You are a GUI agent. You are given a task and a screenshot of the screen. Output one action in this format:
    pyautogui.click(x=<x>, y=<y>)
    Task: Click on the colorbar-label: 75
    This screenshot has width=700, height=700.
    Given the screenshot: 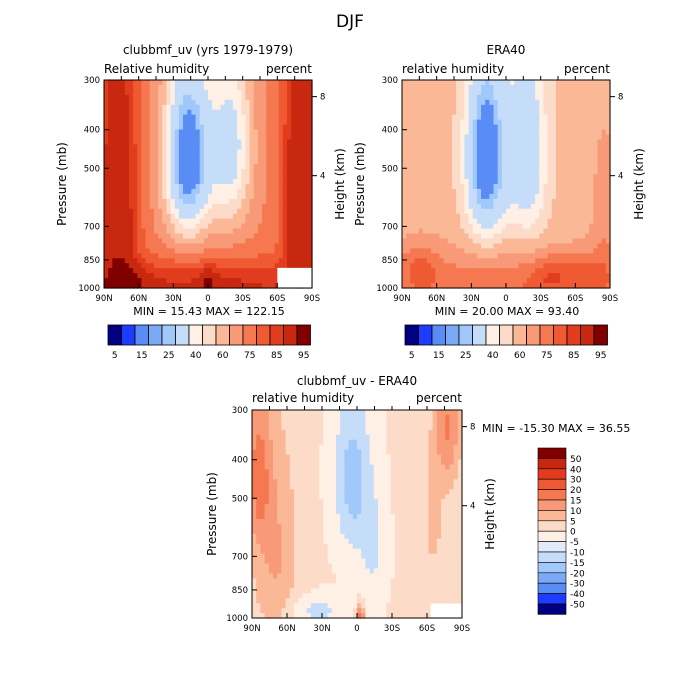 What is the action you would take?
    pyautogui.click(x=546, y=356)
    